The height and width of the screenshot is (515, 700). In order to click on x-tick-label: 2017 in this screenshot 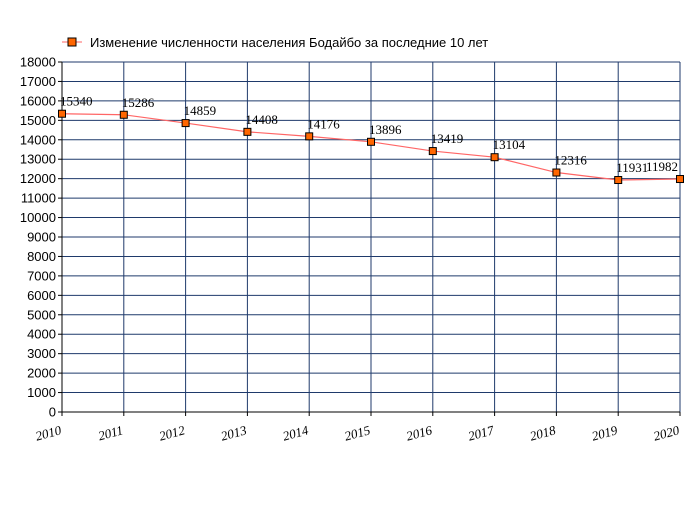, I will do `click(480, 432)`.